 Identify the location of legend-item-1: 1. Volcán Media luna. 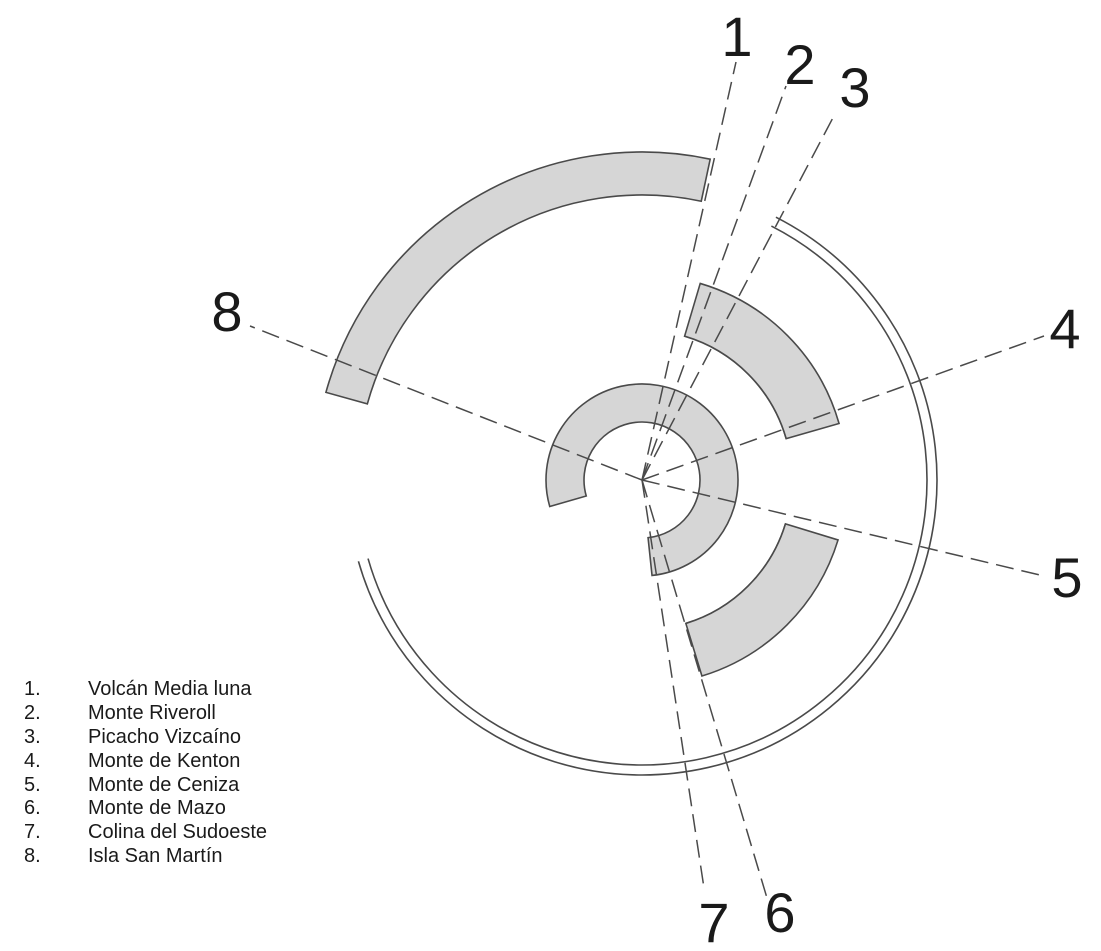
(145, 690).